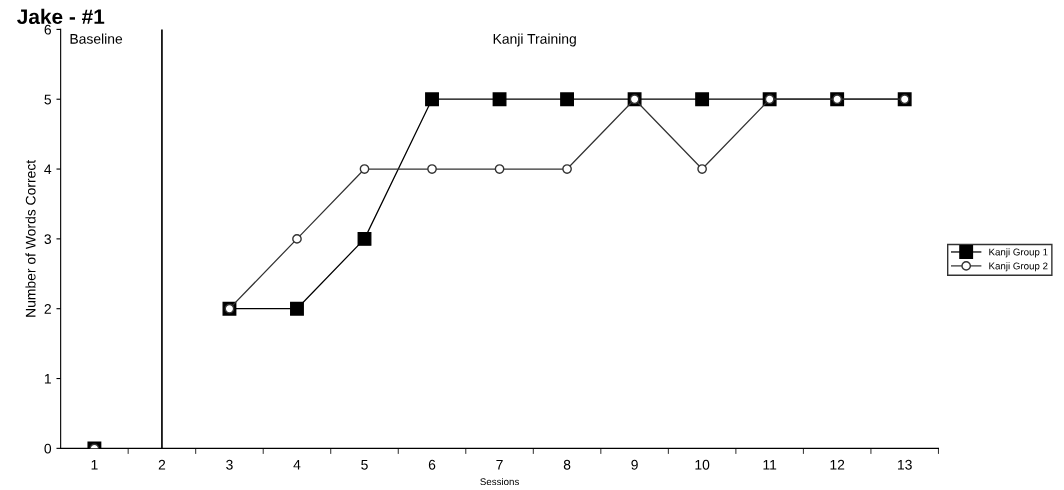  What do you see at coordinates (905, 464) in the screenshot?
I see `x-tick-label: 13` at bounding box center [905, 464].